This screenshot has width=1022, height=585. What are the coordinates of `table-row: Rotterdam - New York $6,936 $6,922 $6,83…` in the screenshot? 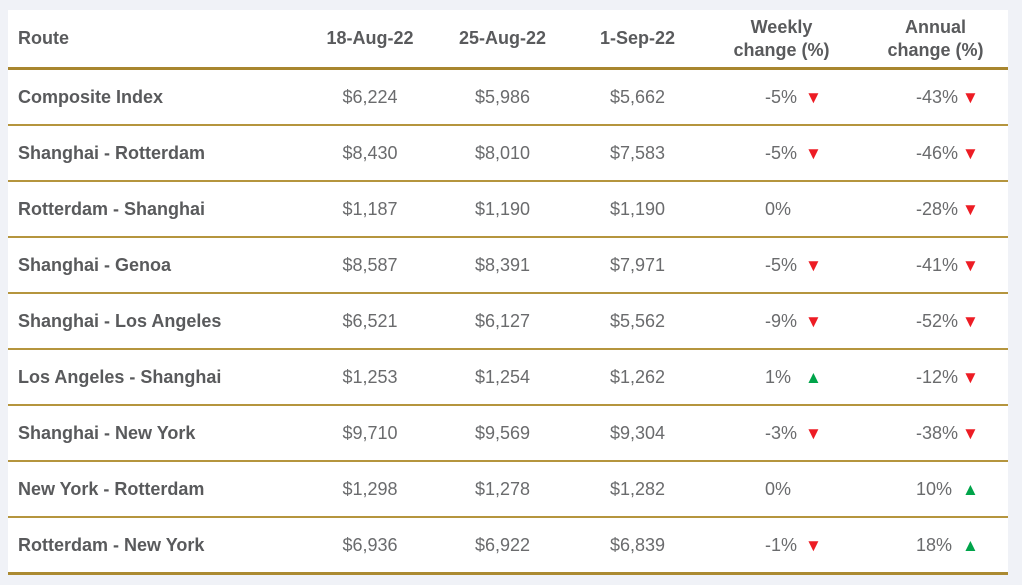 It's located at (508, 546).